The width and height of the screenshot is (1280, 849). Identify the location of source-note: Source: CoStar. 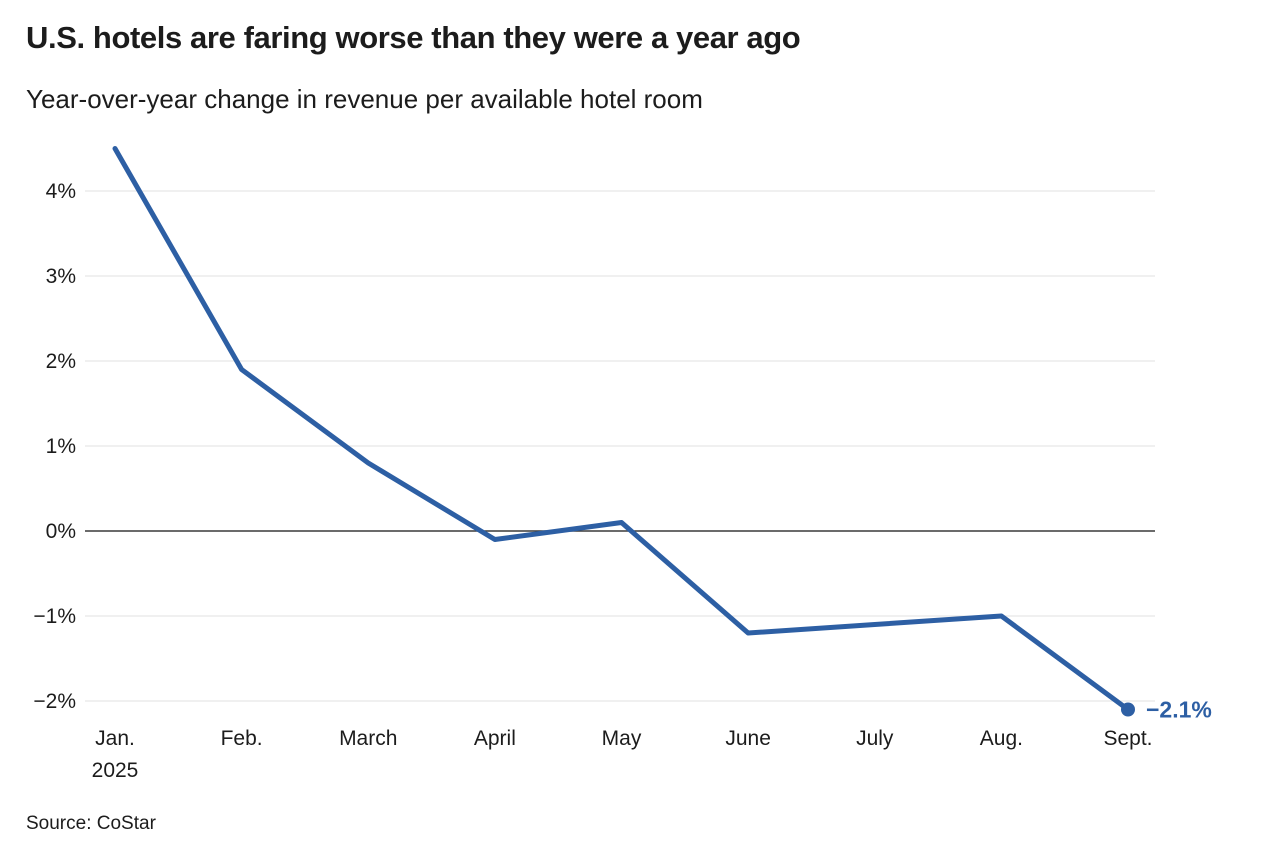
(91, 823).